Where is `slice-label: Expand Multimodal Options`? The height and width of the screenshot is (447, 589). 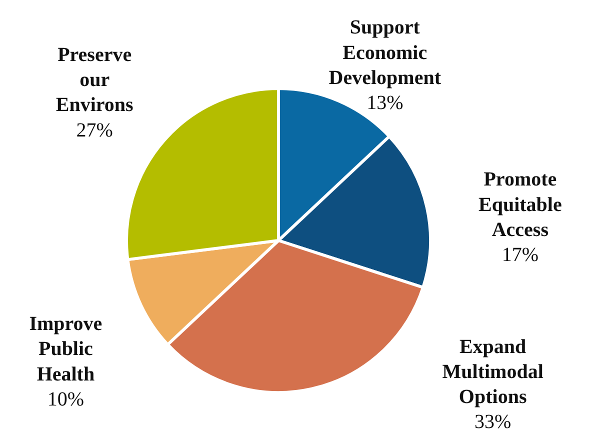
slice-label: Expand Multimodal Options is located at coordinates (493, 372).